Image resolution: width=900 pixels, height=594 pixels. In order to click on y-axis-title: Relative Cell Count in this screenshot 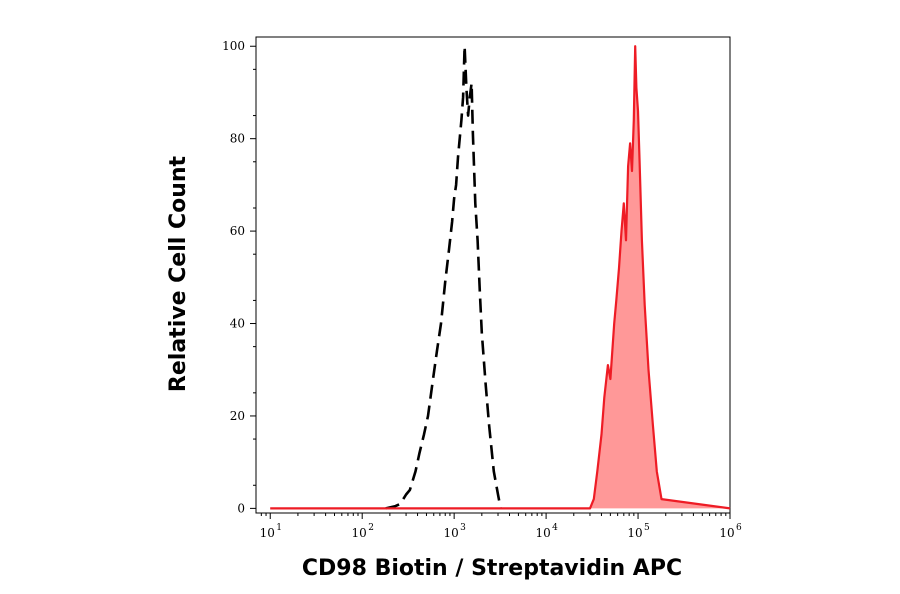, I will do `click(178, 273)`.